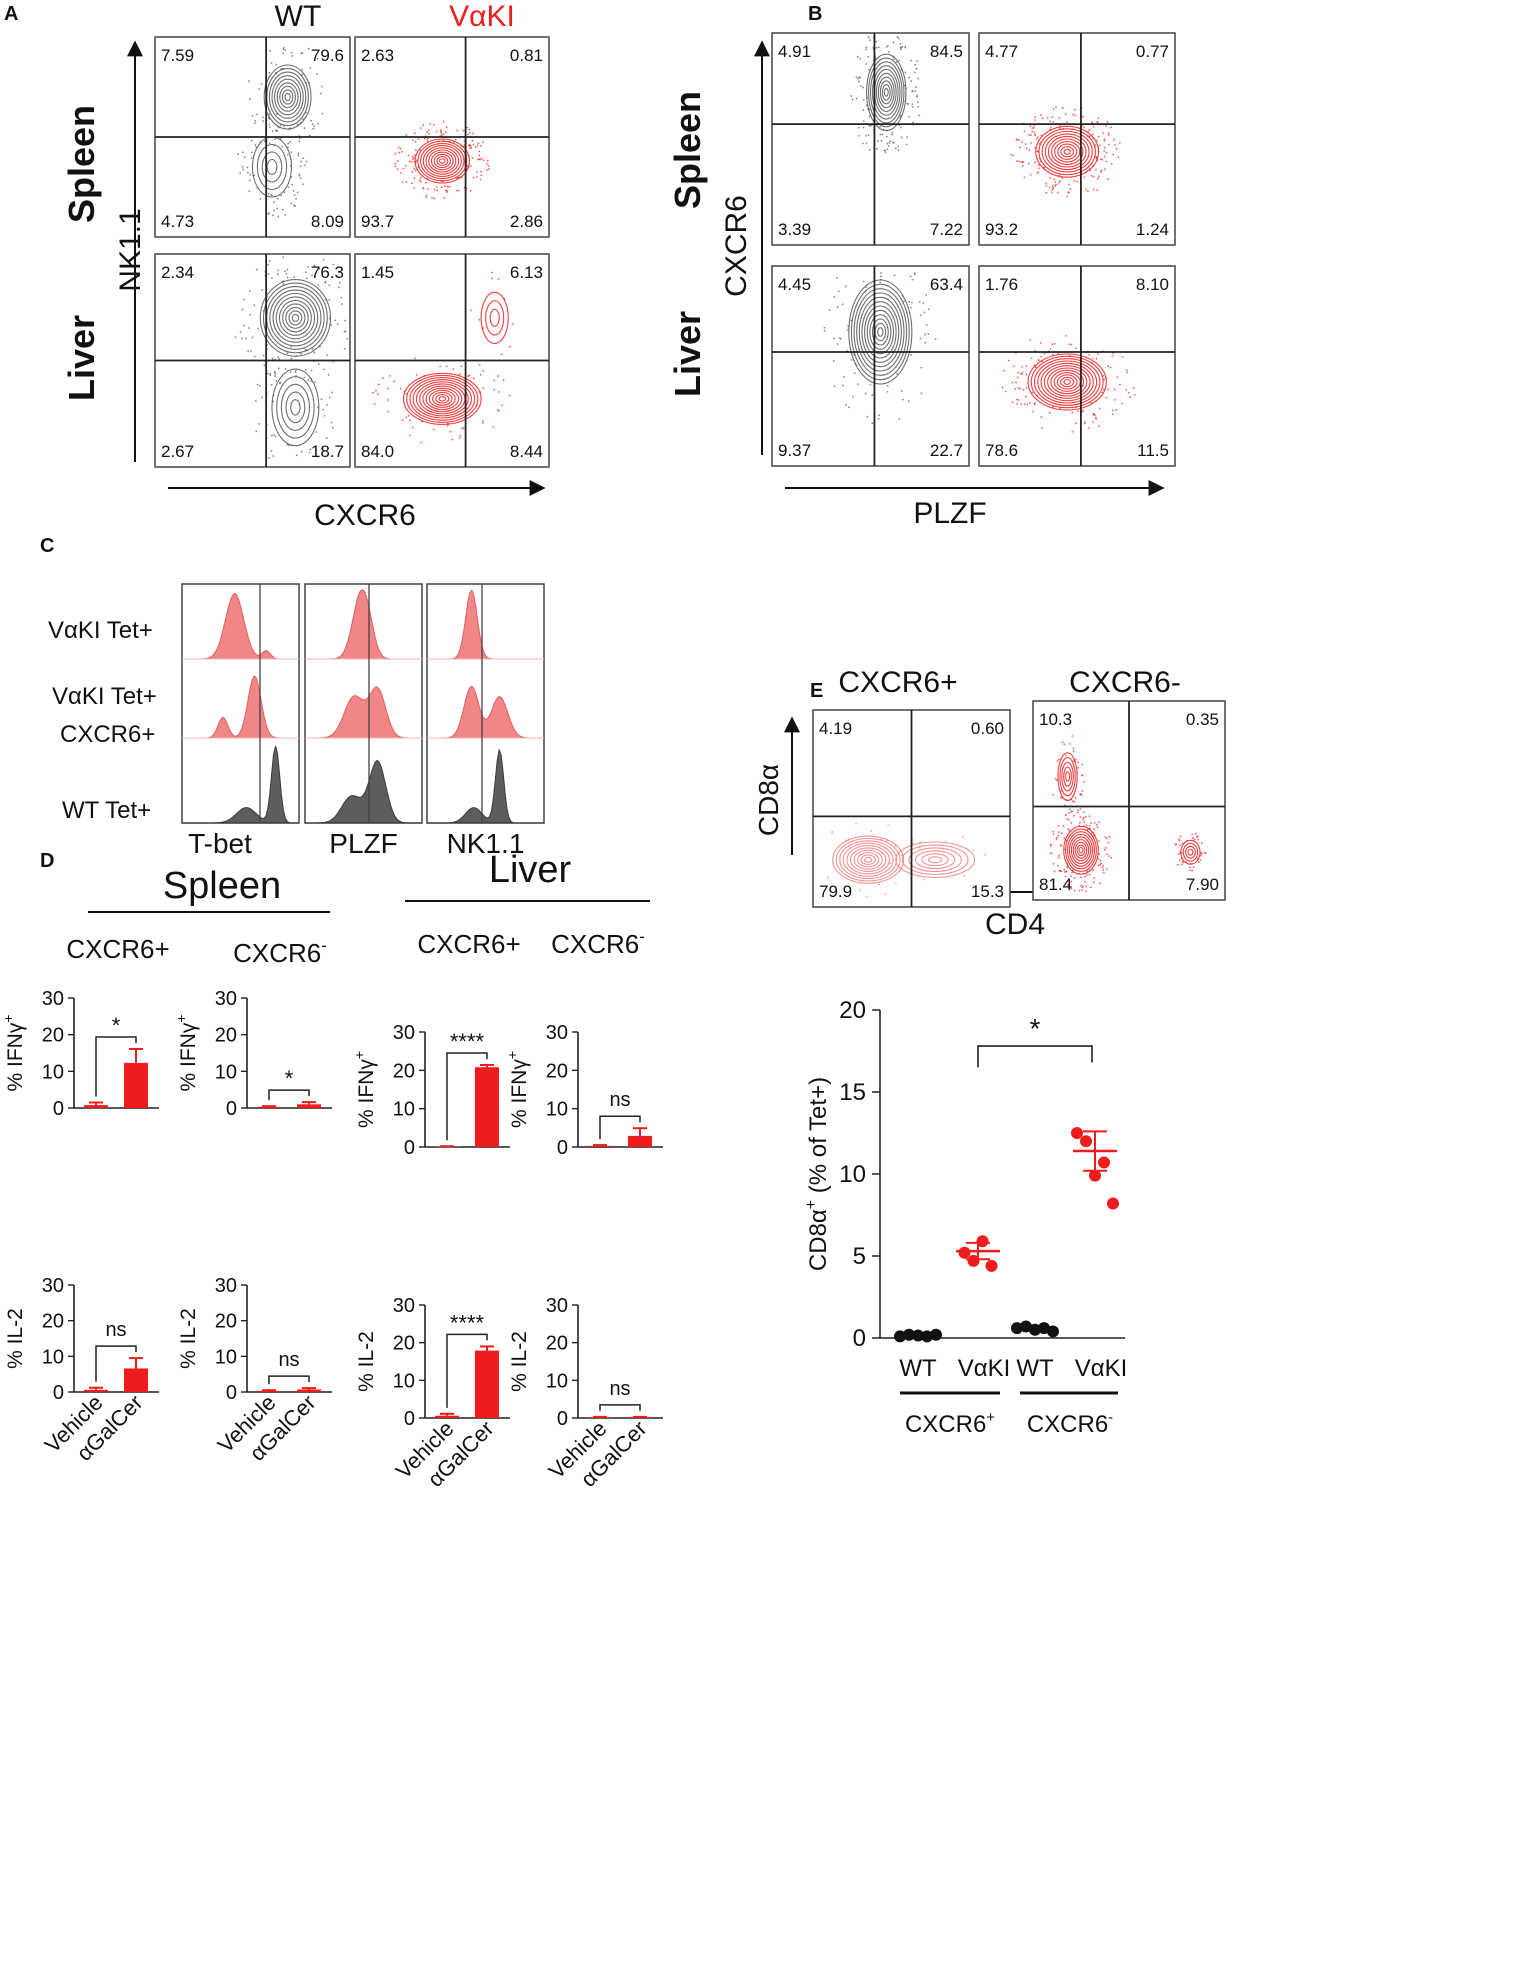 The width and height of the screenshot is (1535, 1961). I want to click on flow-b-liver-ki-contour, so click(1067, 382).